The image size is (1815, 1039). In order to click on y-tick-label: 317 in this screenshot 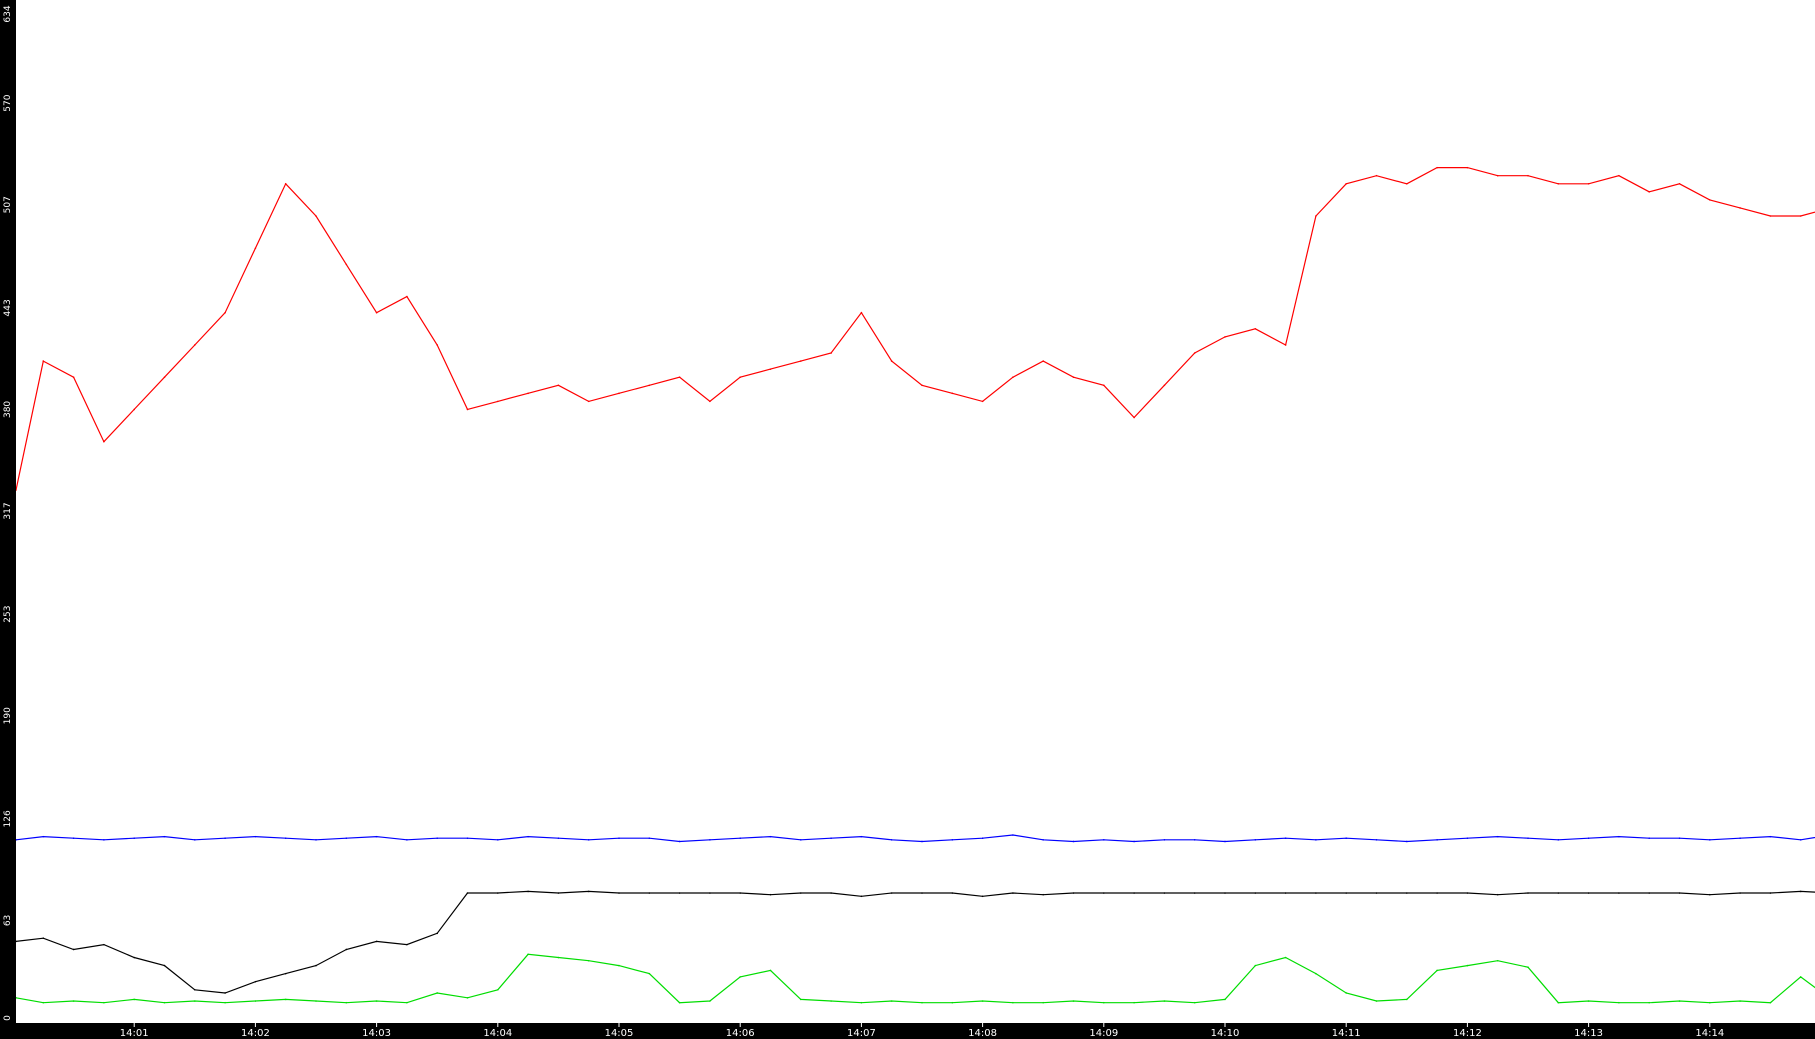, I will do `click(8, 510)`.